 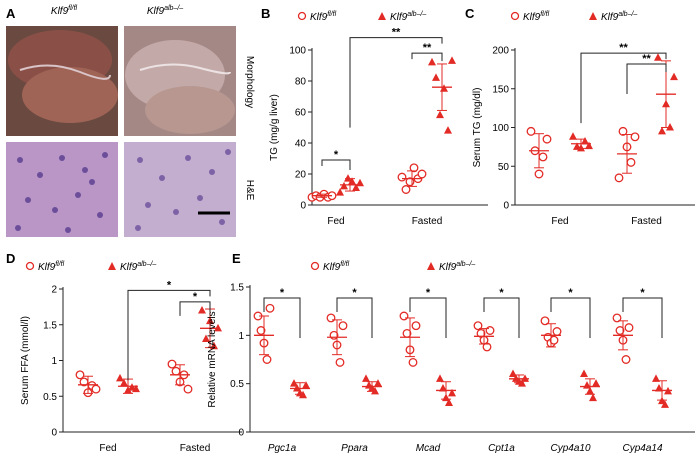 I want to click on row-label-morphology: Morphology, so click(x=249, y=82).